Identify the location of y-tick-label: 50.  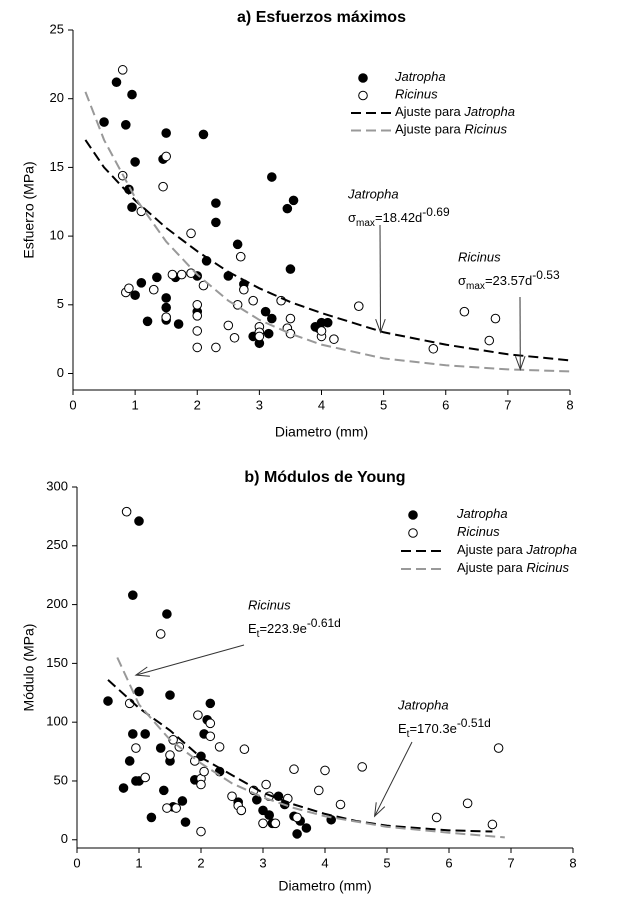
(61, 779).